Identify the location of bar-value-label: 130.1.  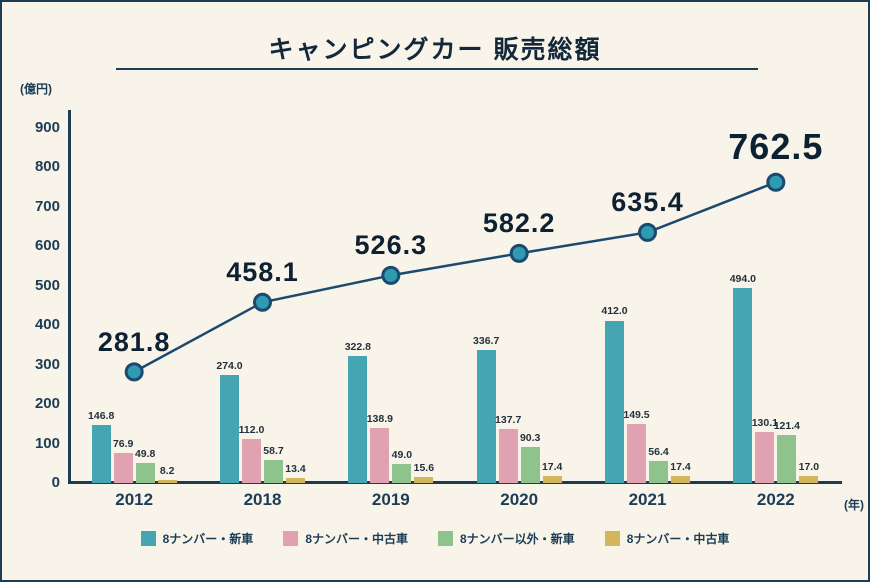
(764, 422).